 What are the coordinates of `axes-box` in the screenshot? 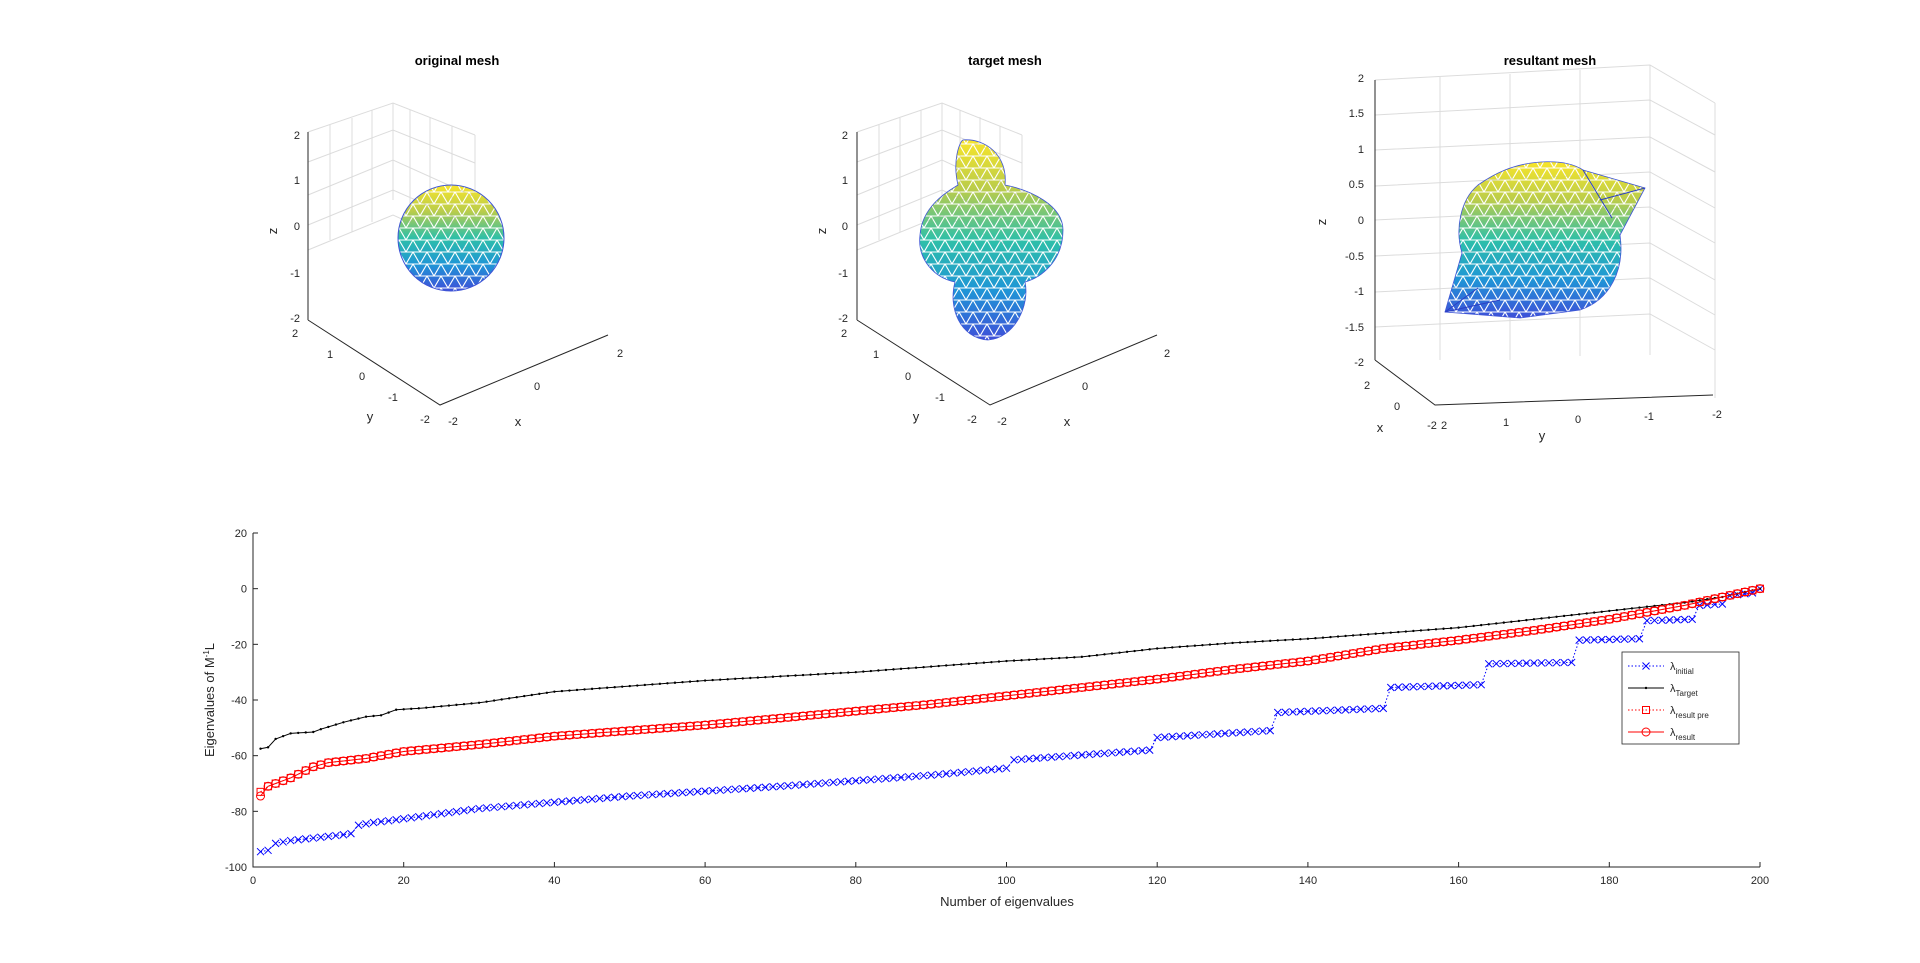 It's located at (1545, 231).